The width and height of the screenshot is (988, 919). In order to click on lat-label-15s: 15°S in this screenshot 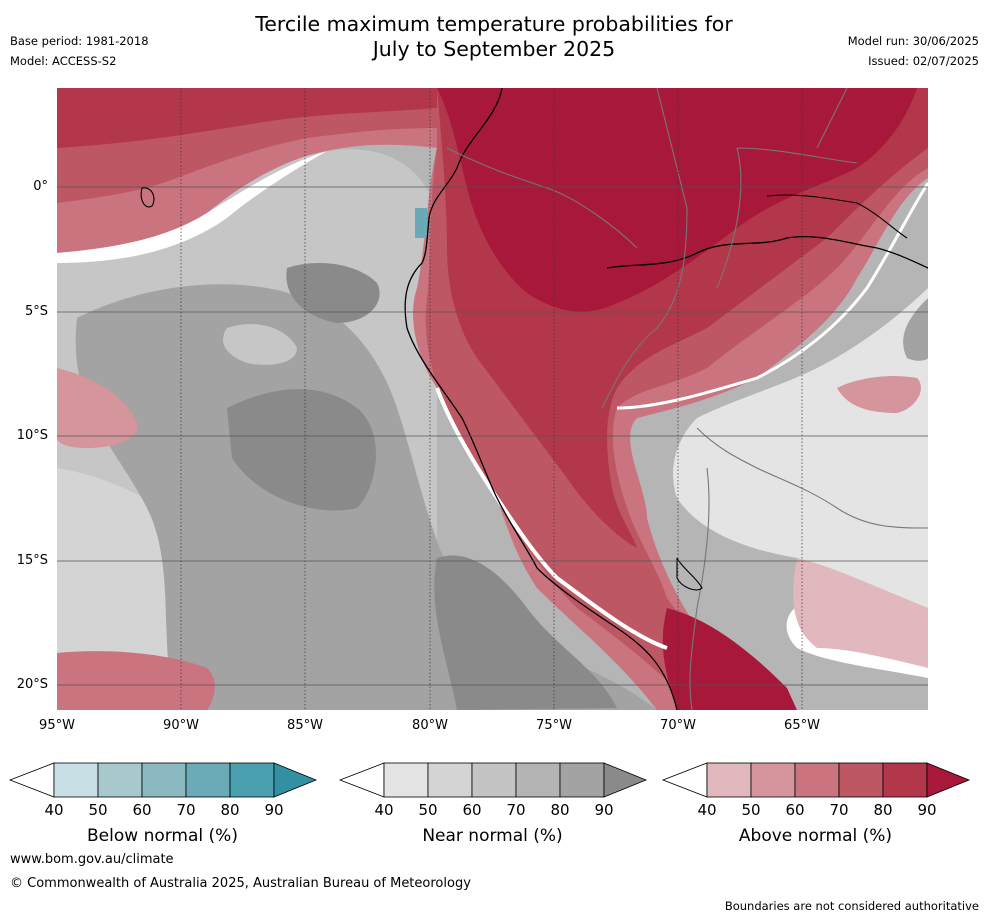, I will do `click(32, 560)`.